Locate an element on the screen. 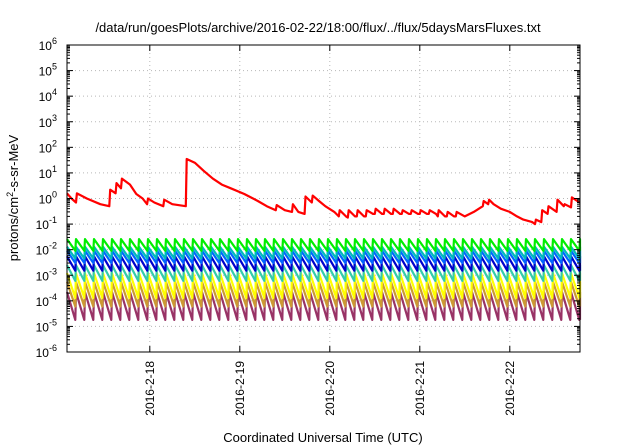  y-axis-label-base: protons/cm is located at coordinates (13, 229).